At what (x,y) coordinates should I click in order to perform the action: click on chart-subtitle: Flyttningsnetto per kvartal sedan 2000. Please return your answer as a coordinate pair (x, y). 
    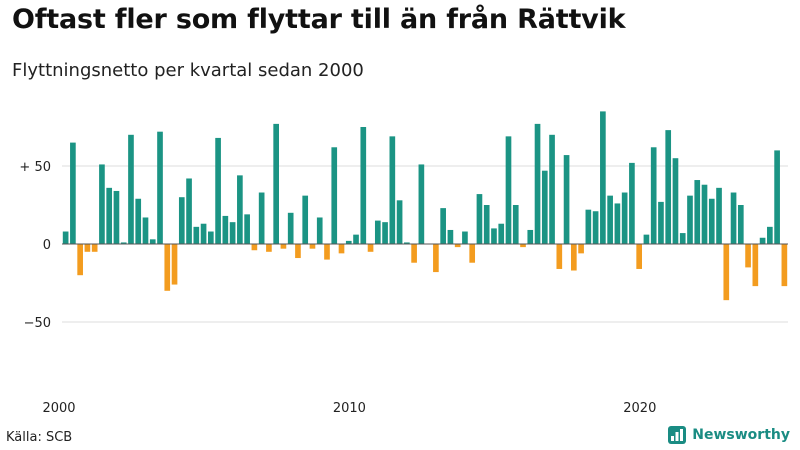
    Looking at the image, I should click on (188, 70).